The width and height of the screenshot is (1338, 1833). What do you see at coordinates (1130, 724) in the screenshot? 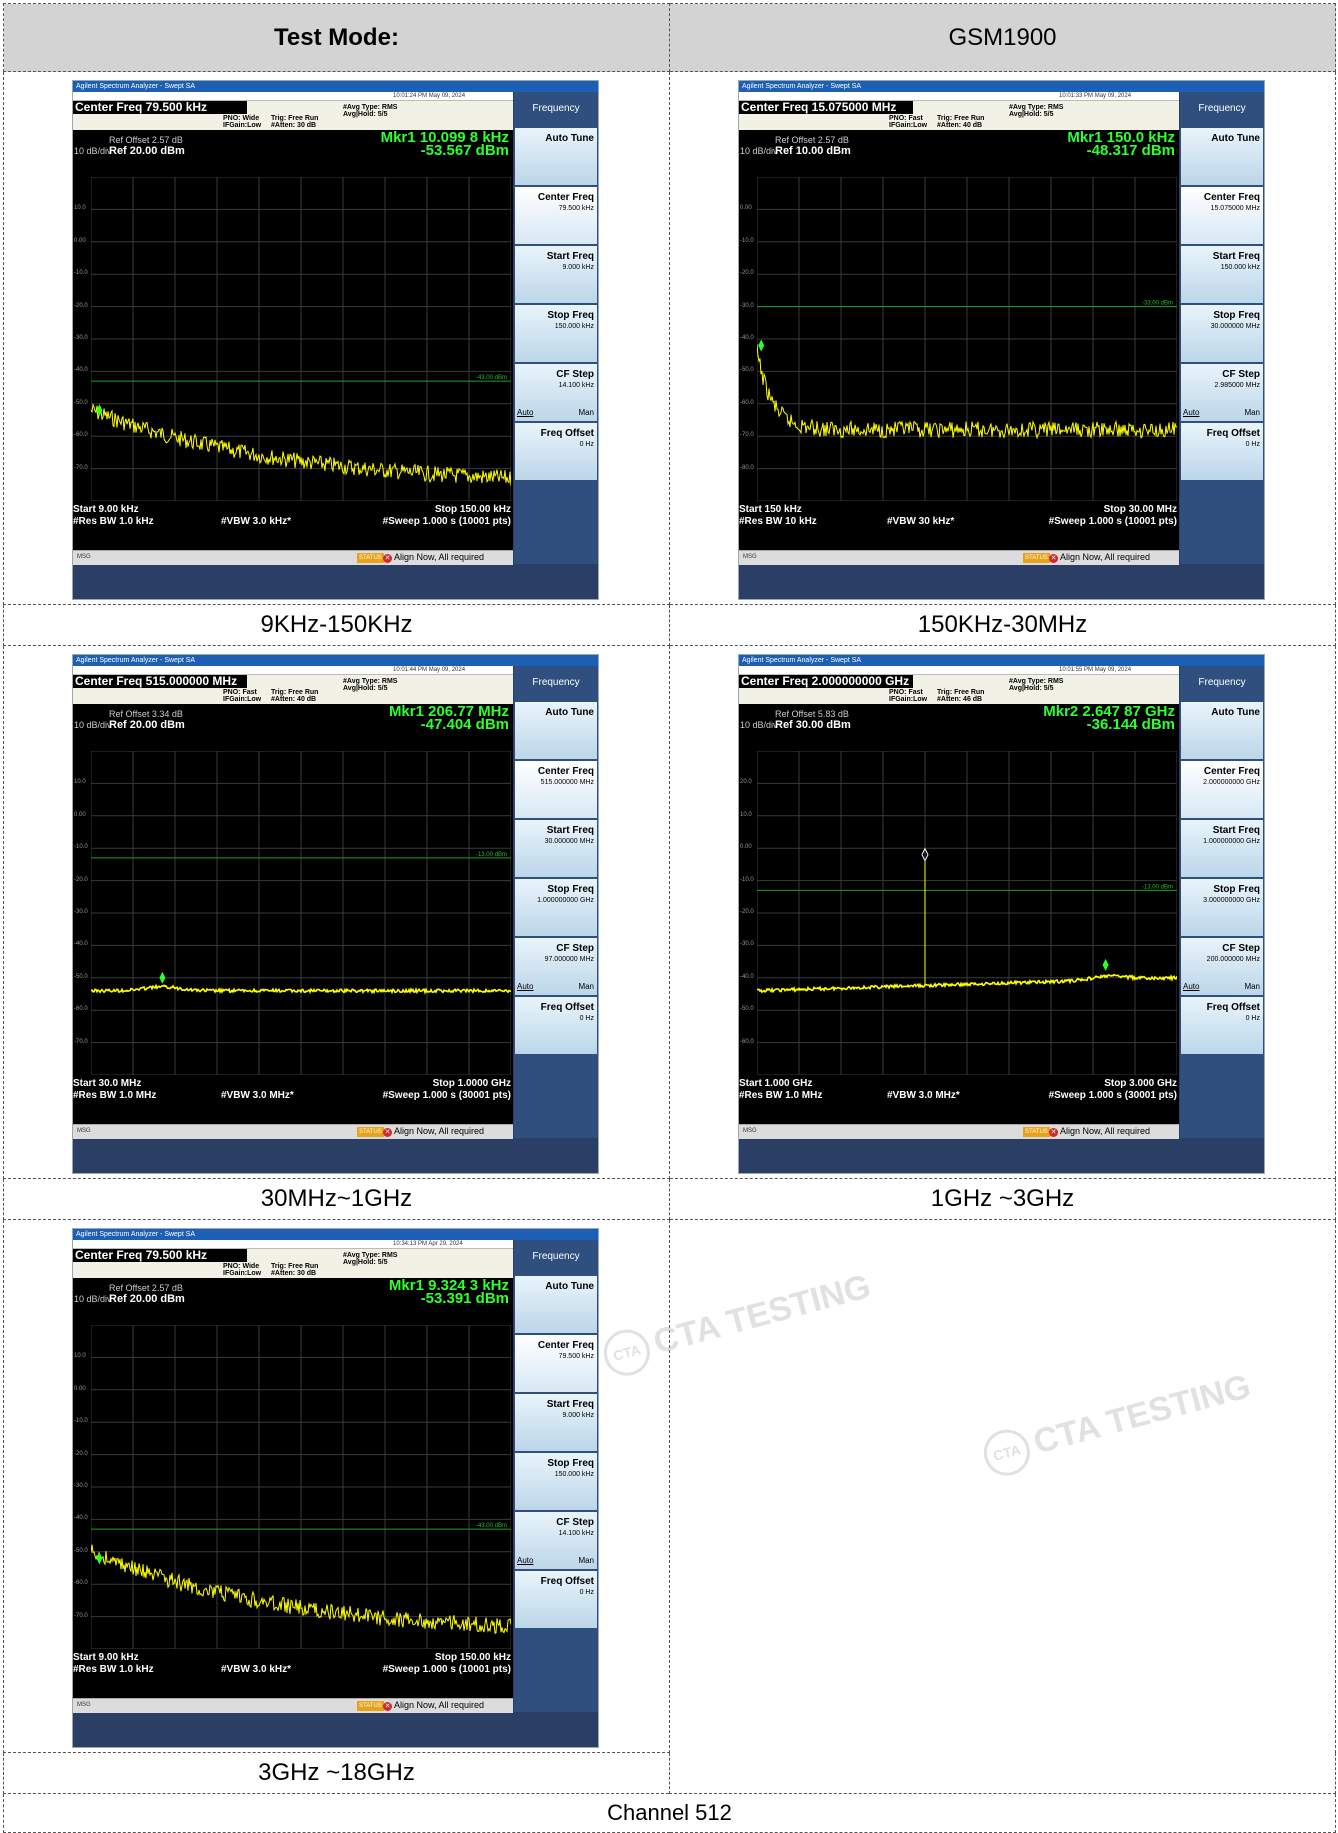
I see `marker-amplitude: -36.144 dBm` at bounding box center [1130, 724].